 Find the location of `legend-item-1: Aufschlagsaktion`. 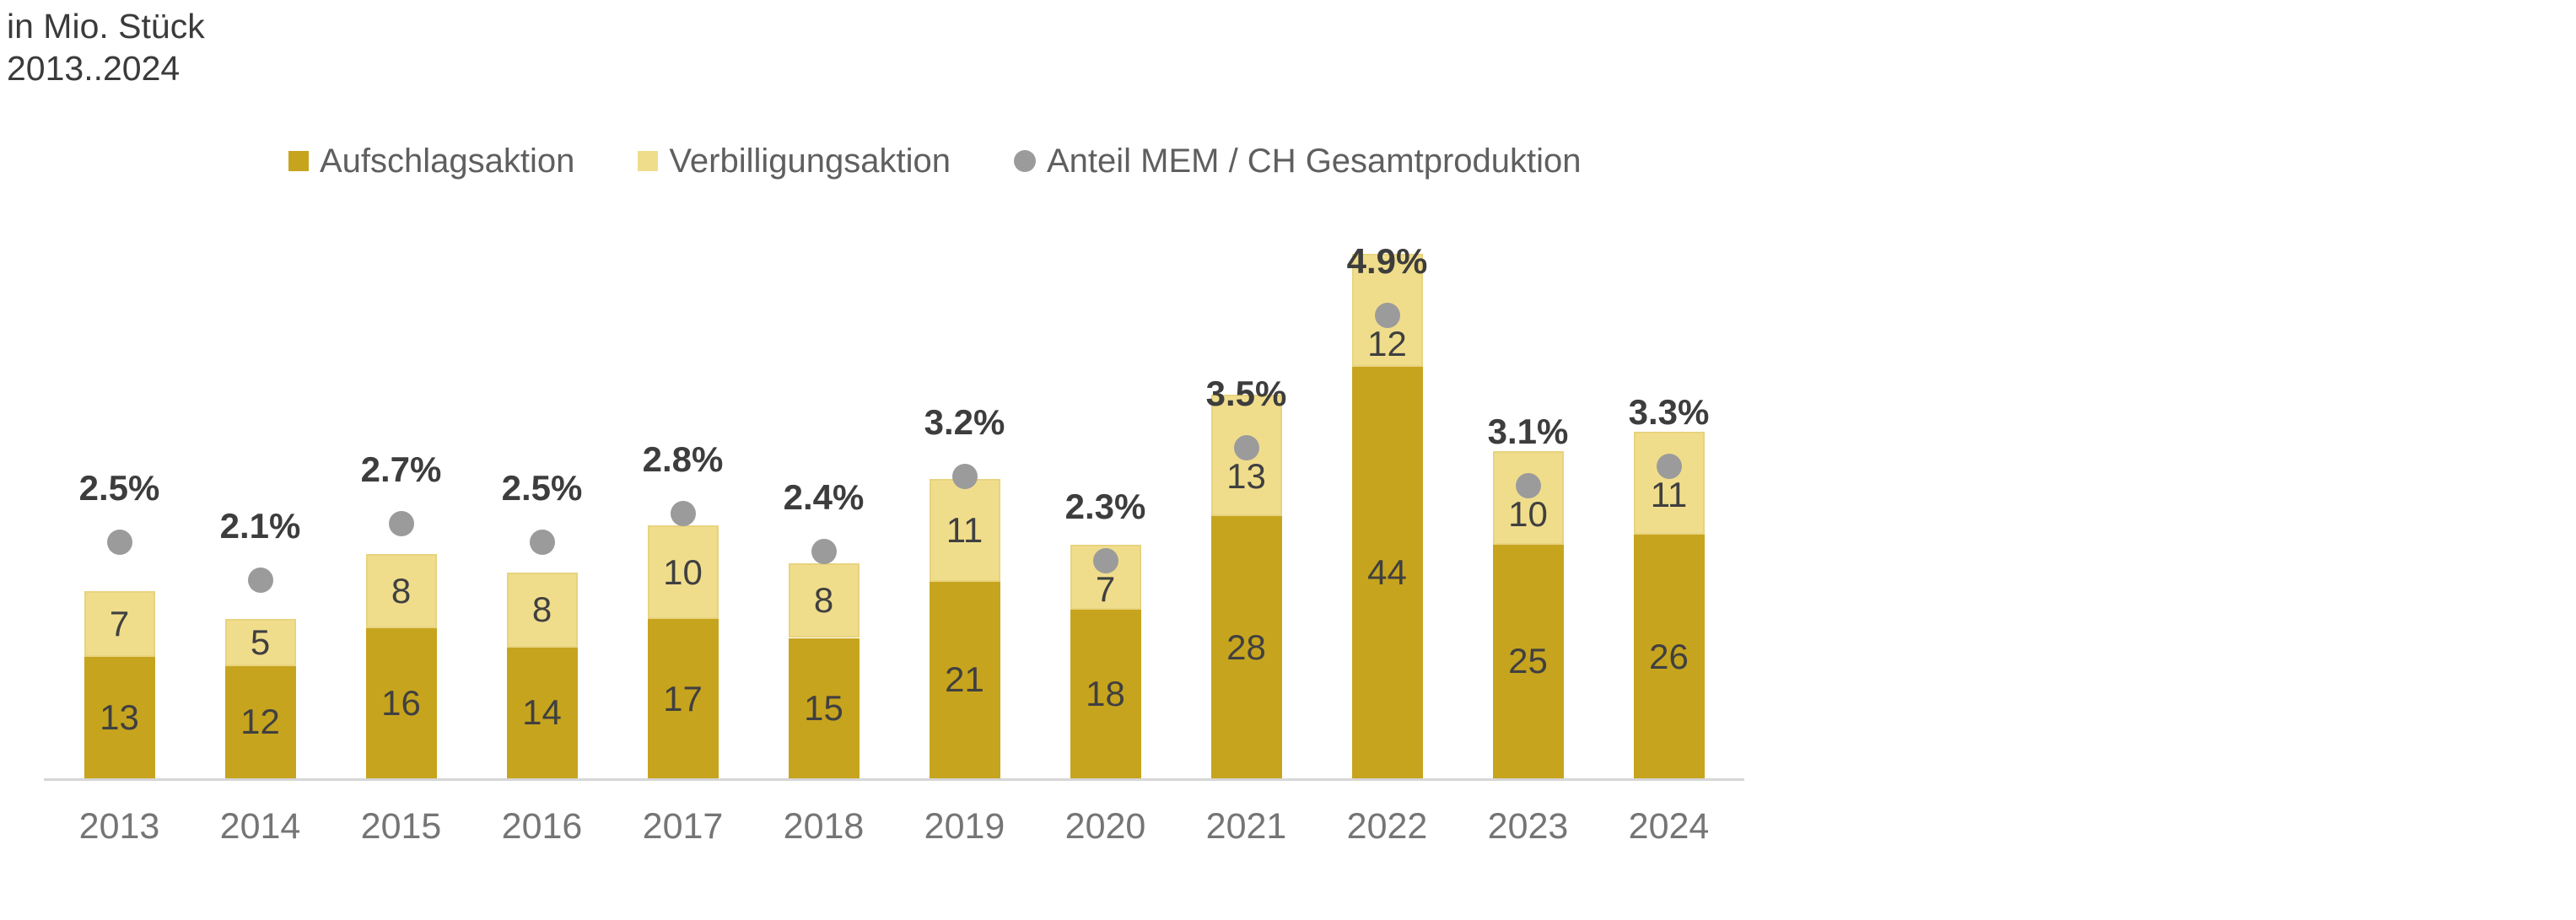

legend-item-1: Aufschlagsaktion is located at coordinates (431, 161).